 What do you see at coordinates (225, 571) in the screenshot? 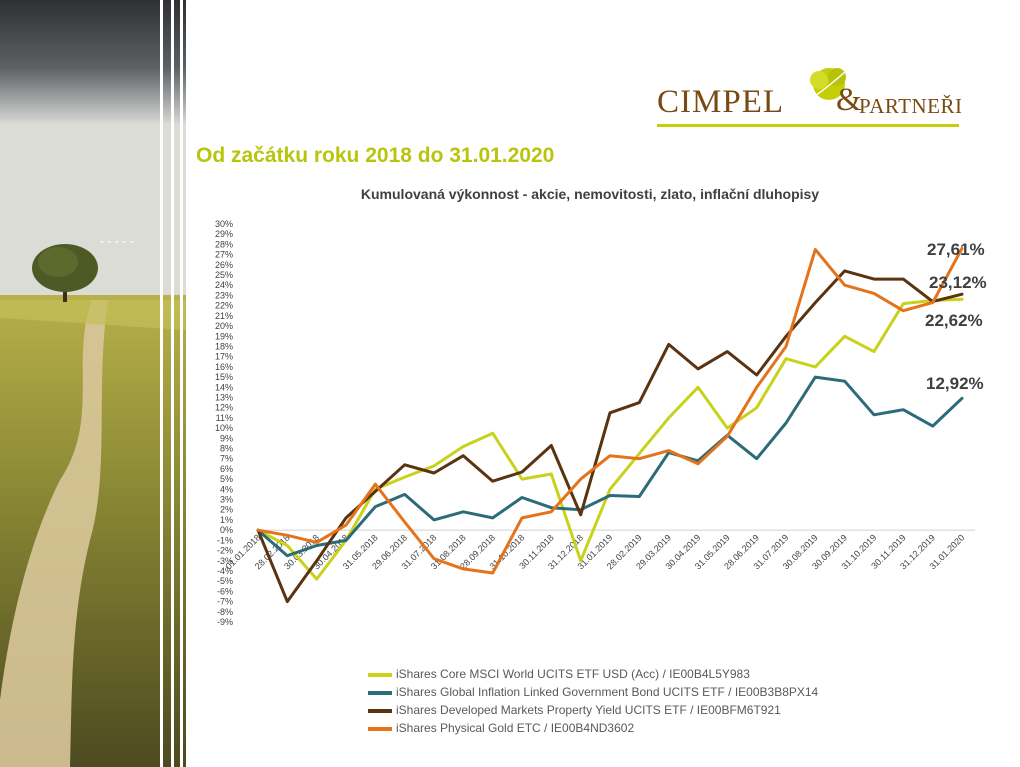
I see `y-tick-label: -4%` at bounding box center [225, 571].